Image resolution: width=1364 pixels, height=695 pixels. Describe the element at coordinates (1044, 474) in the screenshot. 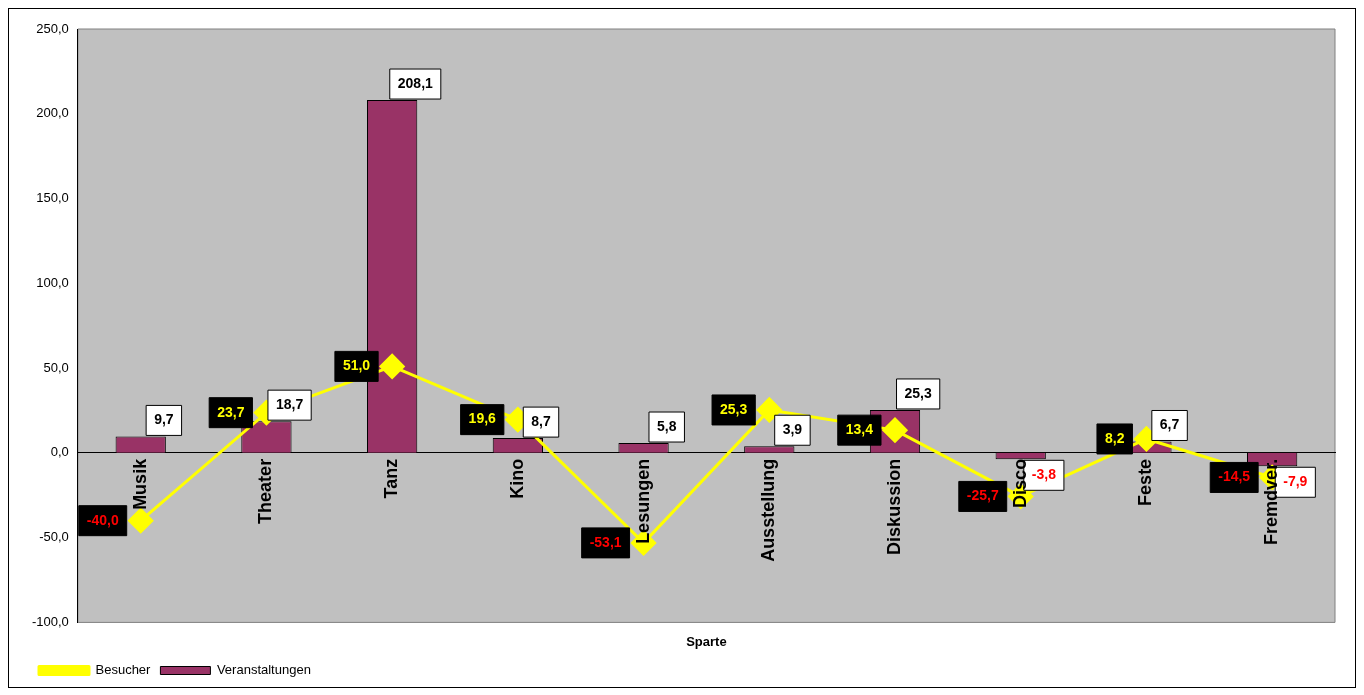

I see `data-label: -3,8` at that location.